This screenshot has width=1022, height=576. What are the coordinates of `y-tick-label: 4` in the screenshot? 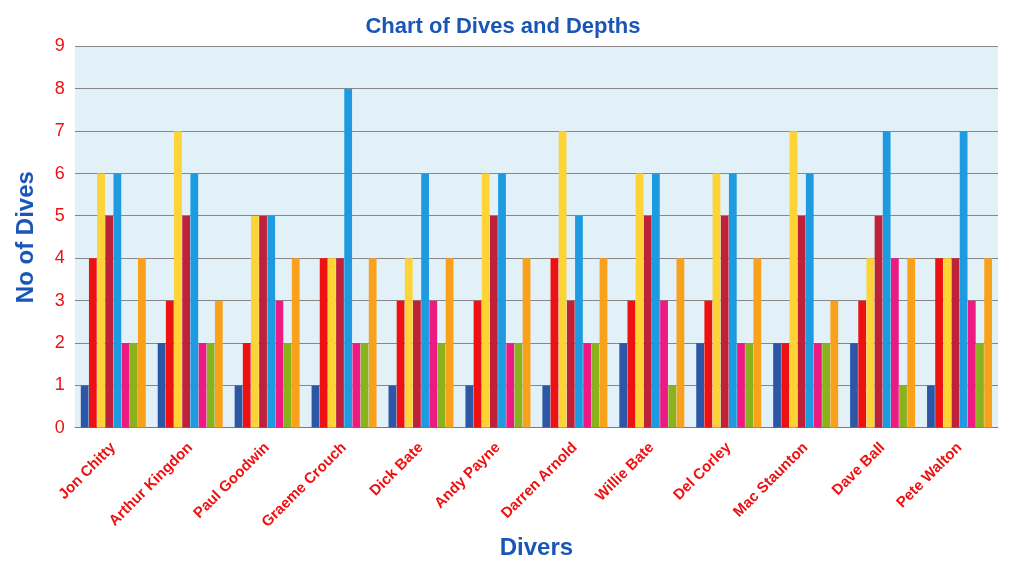 It's located at (59, 257).